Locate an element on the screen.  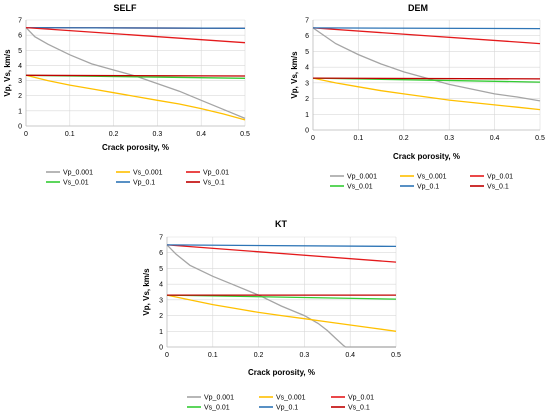
chart-title: DEM is located at coordinates (418, 8).